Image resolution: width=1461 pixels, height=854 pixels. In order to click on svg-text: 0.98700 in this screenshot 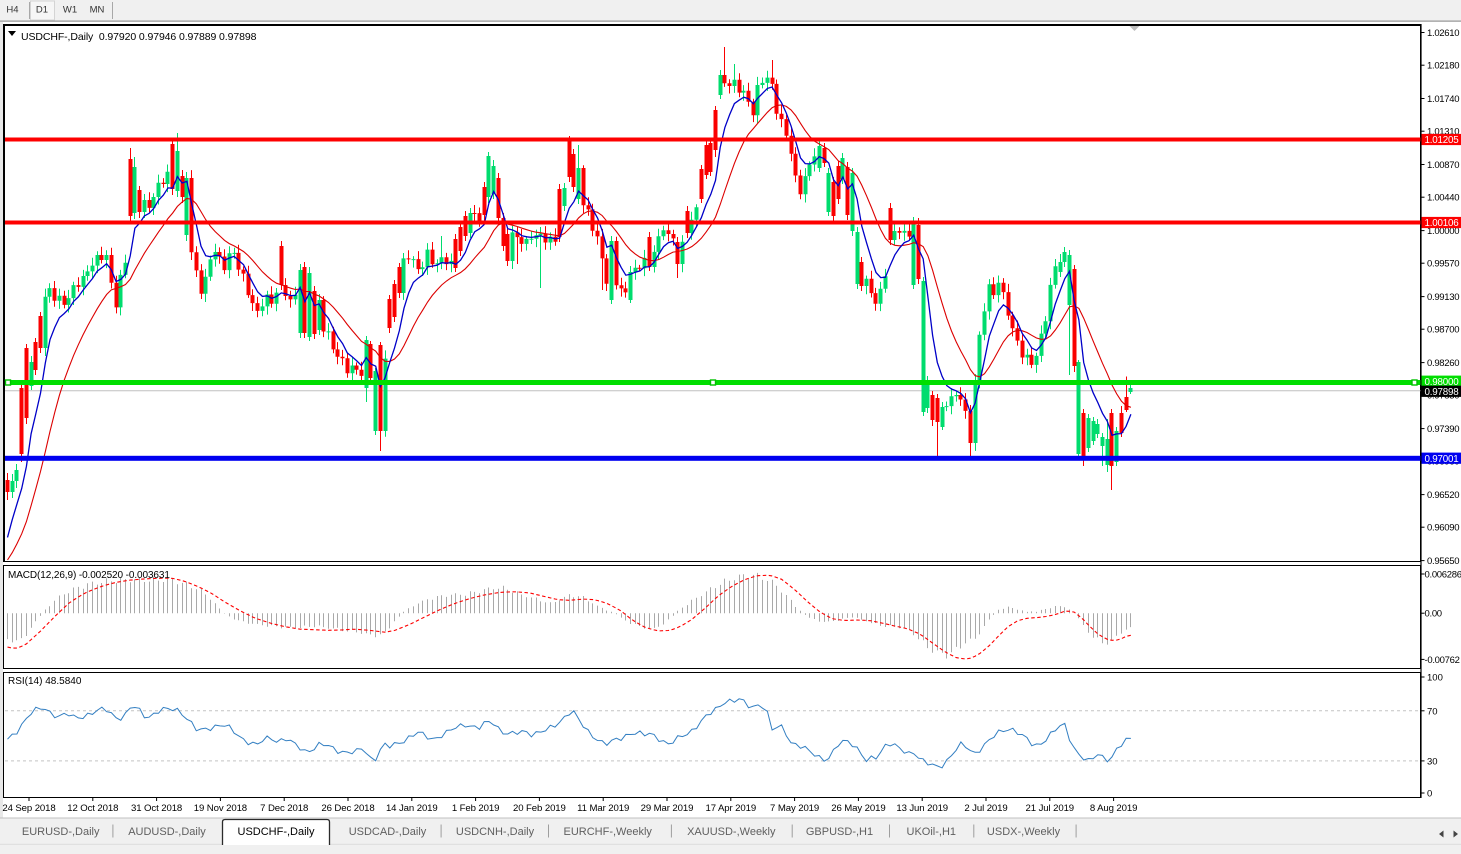, I will do `click(1443, 330)`.